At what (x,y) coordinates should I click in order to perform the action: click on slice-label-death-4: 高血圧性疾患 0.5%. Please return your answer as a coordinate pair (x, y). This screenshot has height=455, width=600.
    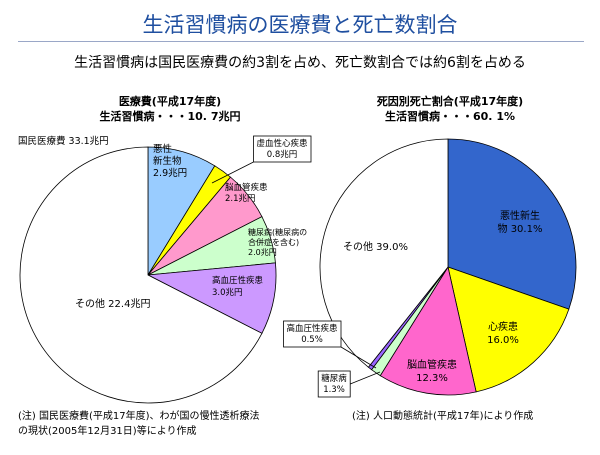
    Looking at the image, I should click on (312, 334).